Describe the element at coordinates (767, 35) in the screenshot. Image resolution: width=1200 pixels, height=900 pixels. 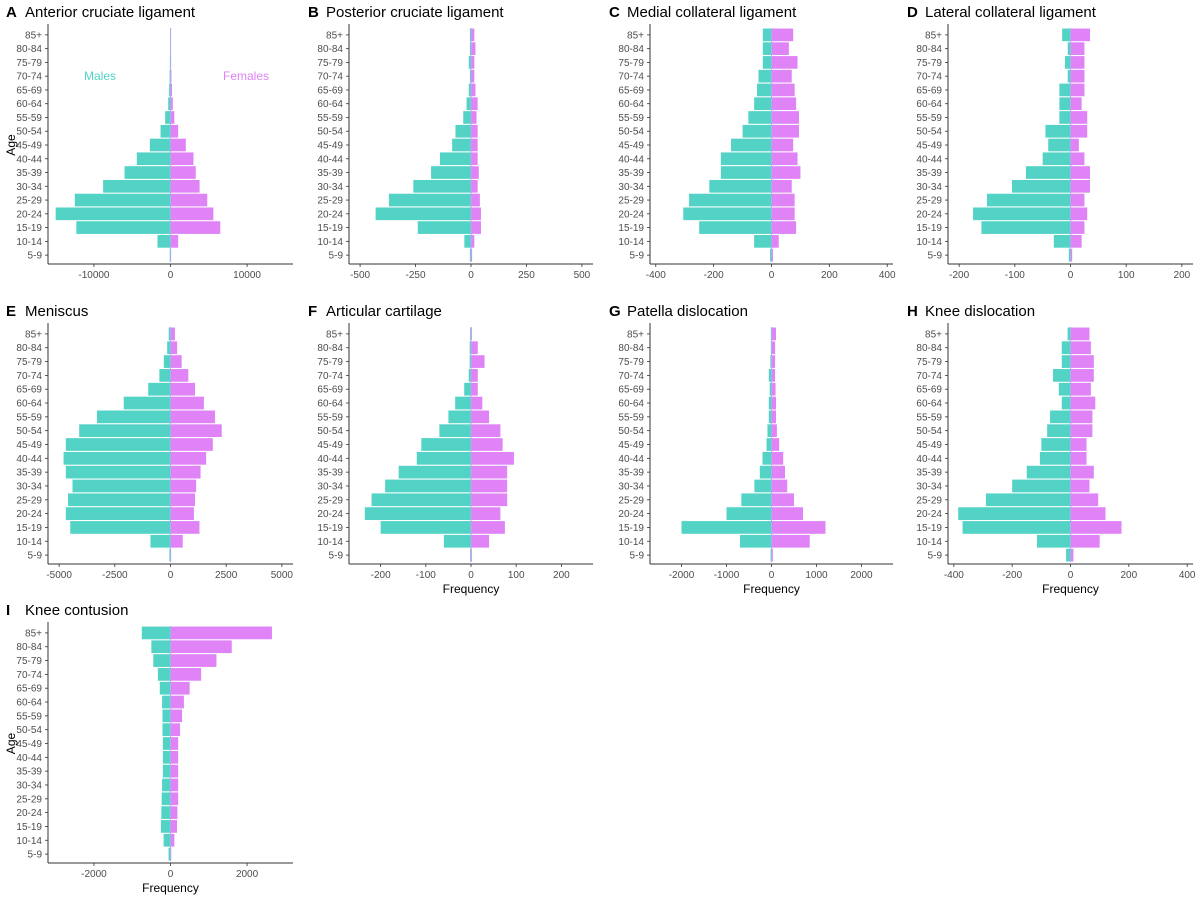
I see `male-bar-85+` at that location.